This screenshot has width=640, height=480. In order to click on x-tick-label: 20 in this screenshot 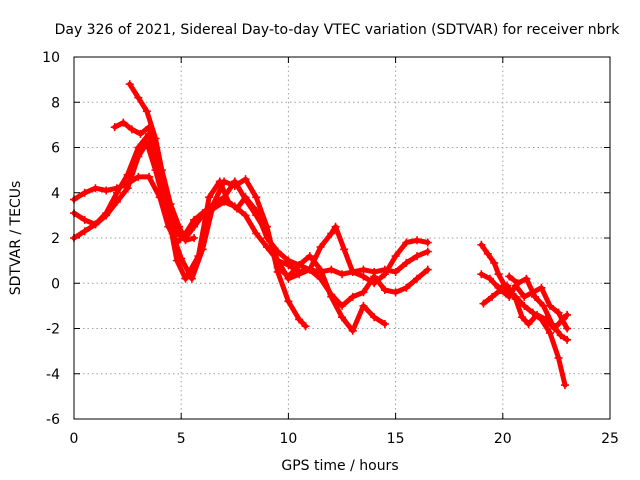, I will do `click(503, 439)`.